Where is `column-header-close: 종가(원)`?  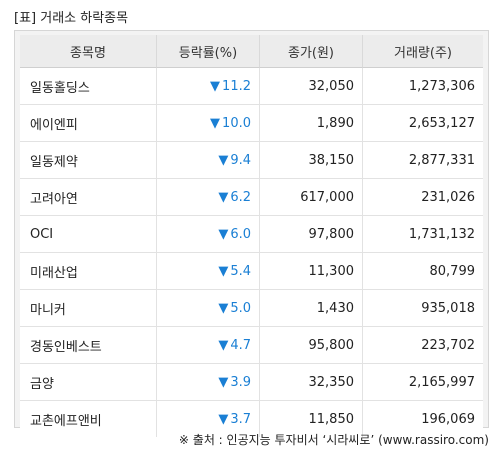 column-header-close: 종가(원) is located at coordinates (311, 51).